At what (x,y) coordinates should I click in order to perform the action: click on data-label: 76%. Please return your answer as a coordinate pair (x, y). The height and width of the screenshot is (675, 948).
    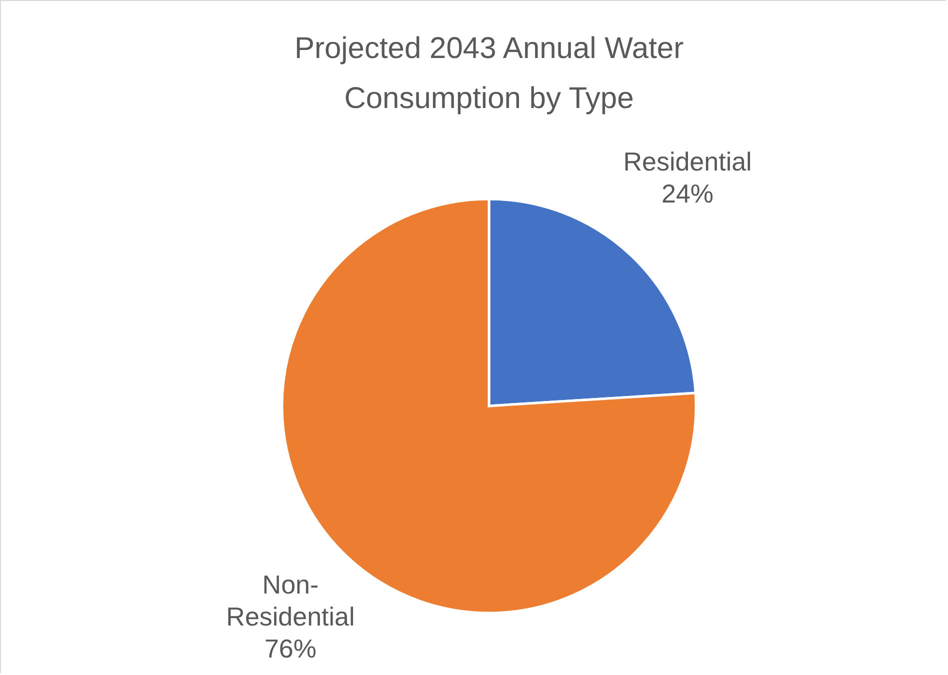
    Looking at the image, I should click on (290, 648).